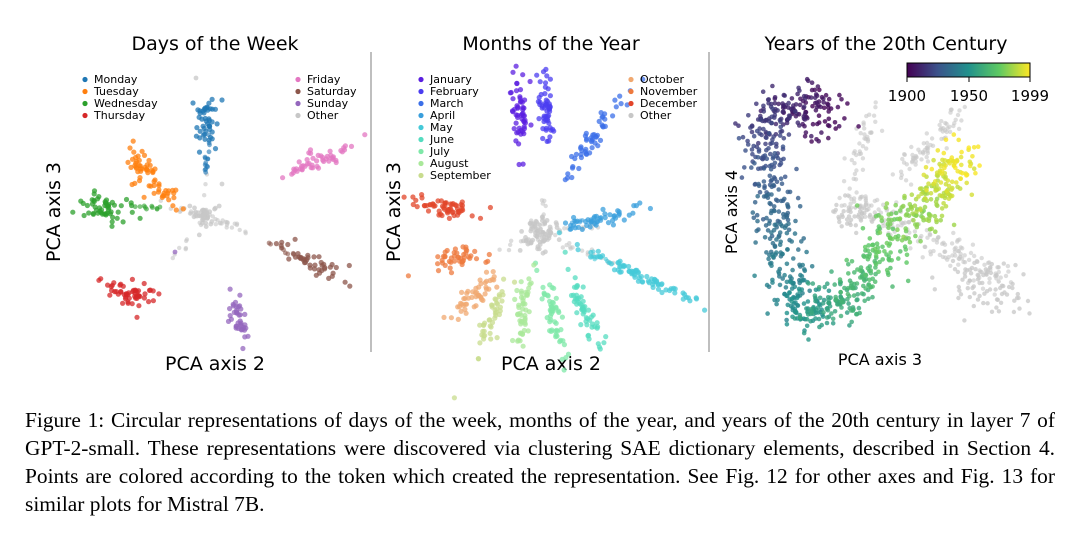 This screenshot has width=1080, height=541. I want to click on legend-label-thursday: Thursday, so click(119, 115).